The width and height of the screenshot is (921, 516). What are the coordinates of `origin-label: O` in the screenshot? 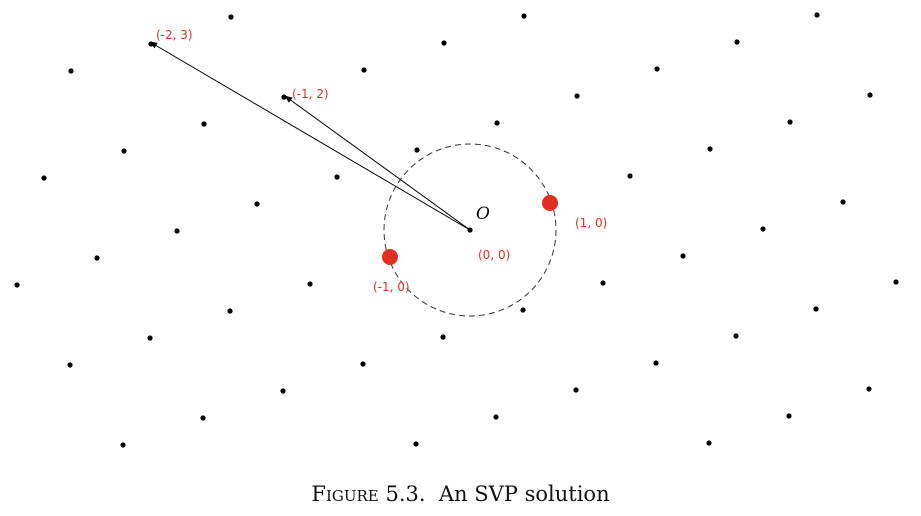 It's located at (483, 214).